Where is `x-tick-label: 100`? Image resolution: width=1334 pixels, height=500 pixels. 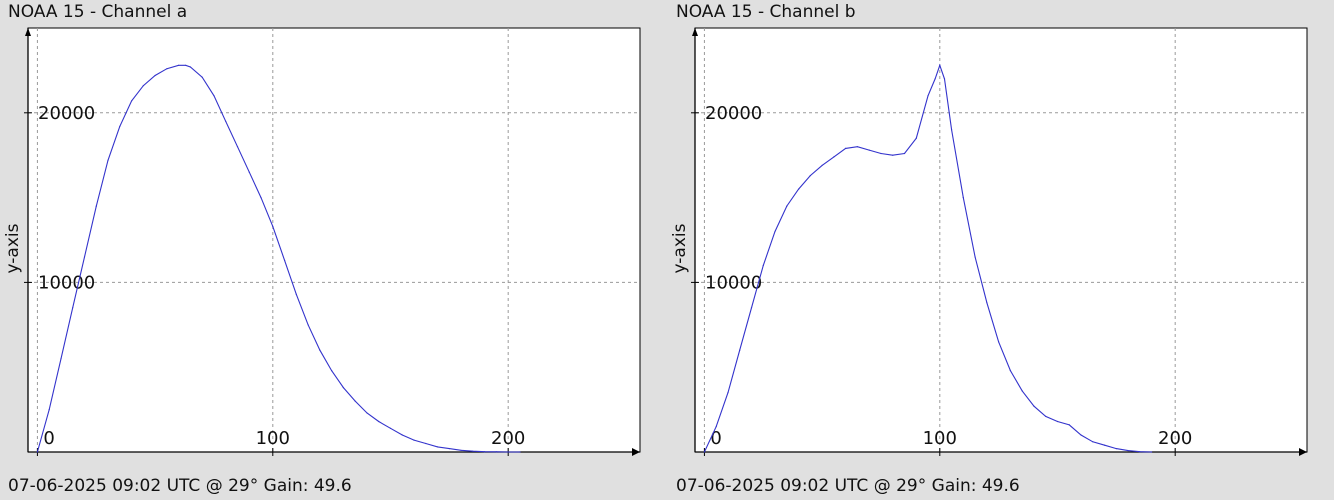
x-tick-label: 100 is located at coordinates (273, 438).